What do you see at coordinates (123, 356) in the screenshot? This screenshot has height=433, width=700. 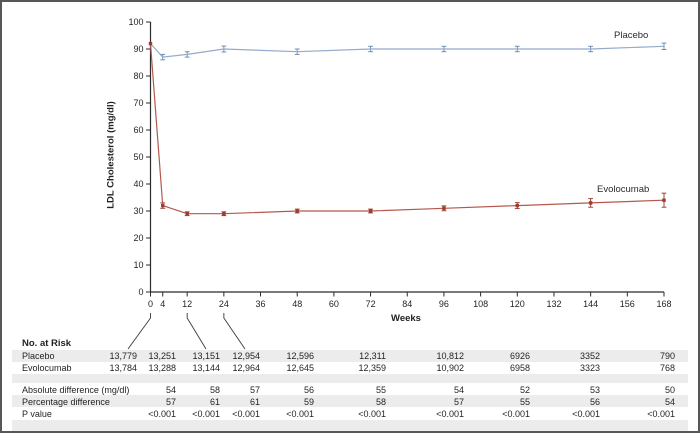 I see `table-cell: 13,779` at bounding box center [123, 356].